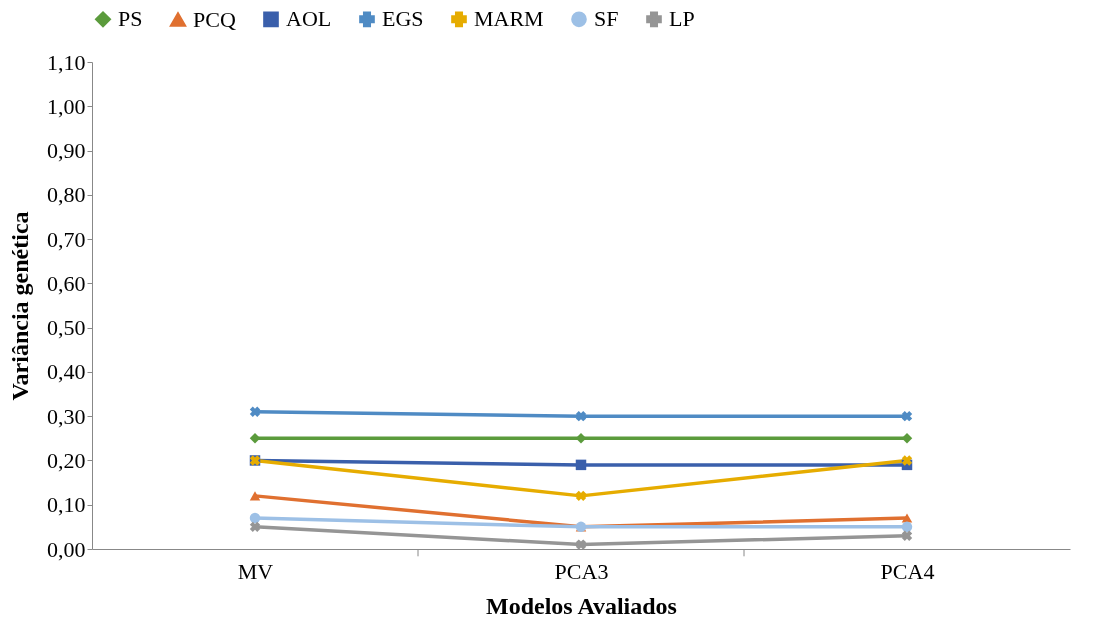 The height and width of the screenshot is (630, 1096). What do you see at coordinates (581, 571) in the screenshot?
I see `x-tick-label: PCA3` at bounding box center [581, 571].